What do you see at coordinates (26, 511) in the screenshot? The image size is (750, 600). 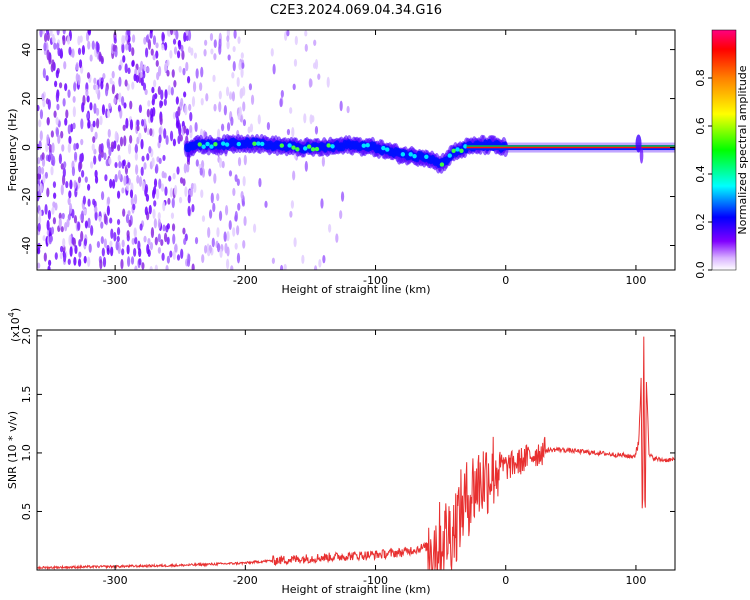 I see `snr-y-tick-label: 0.5` at bounding box center [26, 511].